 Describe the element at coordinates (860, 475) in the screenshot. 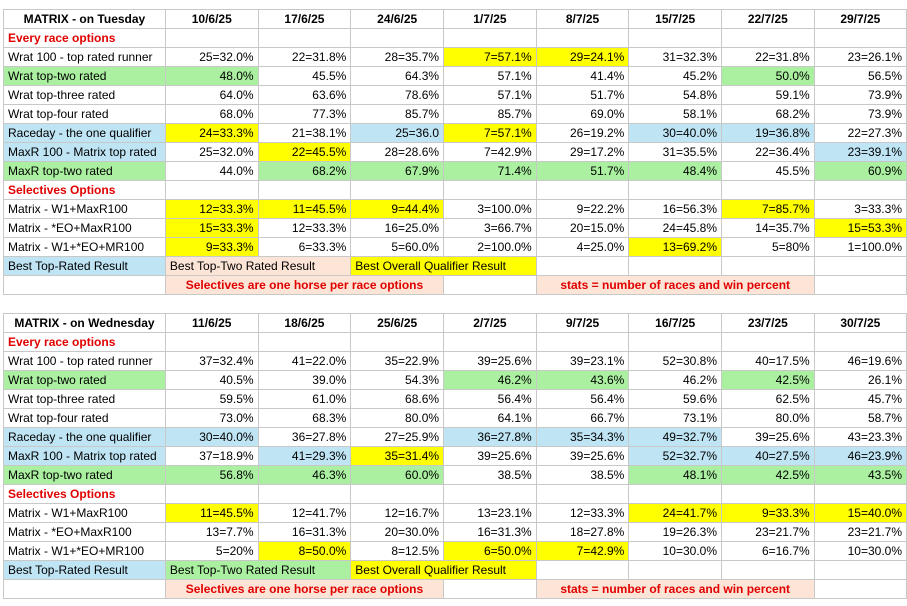

I see `value-cell: 43.5%` at that location.